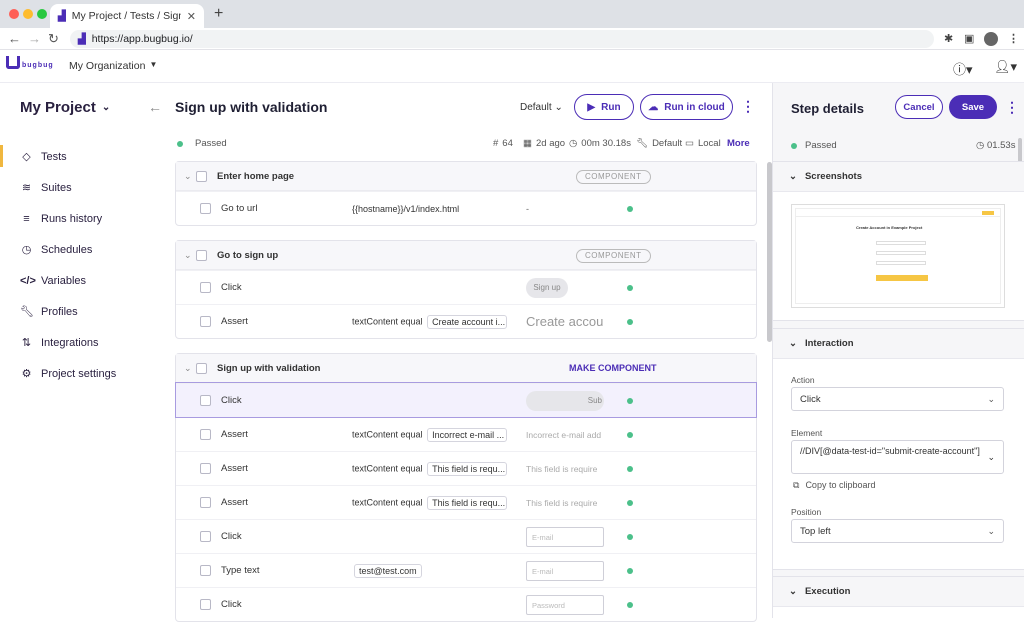 Image resolution: width=1024 pixels, height=636 pixels. Describe the element at coordinates (667, 143) in the screenshot. I see `run-profile-value: Default` at that location.